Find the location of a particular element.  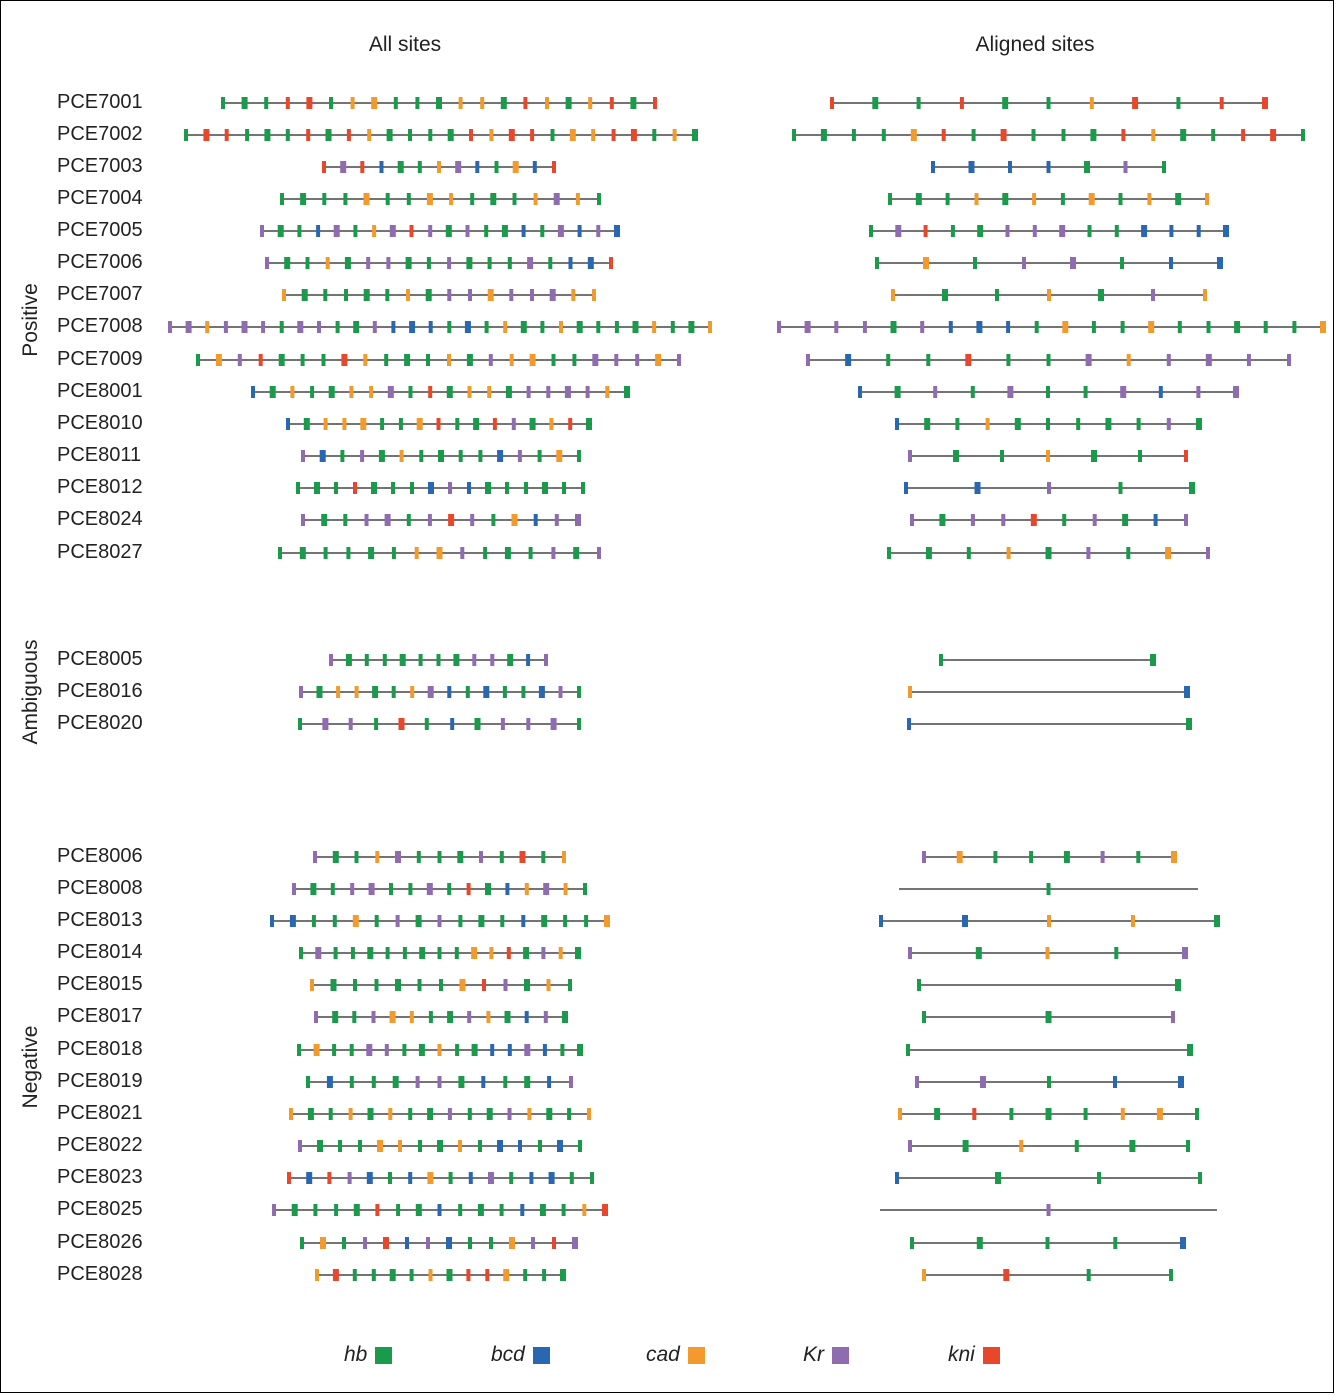

row-label: PCE8019 is located at coordinates (100, 1081).